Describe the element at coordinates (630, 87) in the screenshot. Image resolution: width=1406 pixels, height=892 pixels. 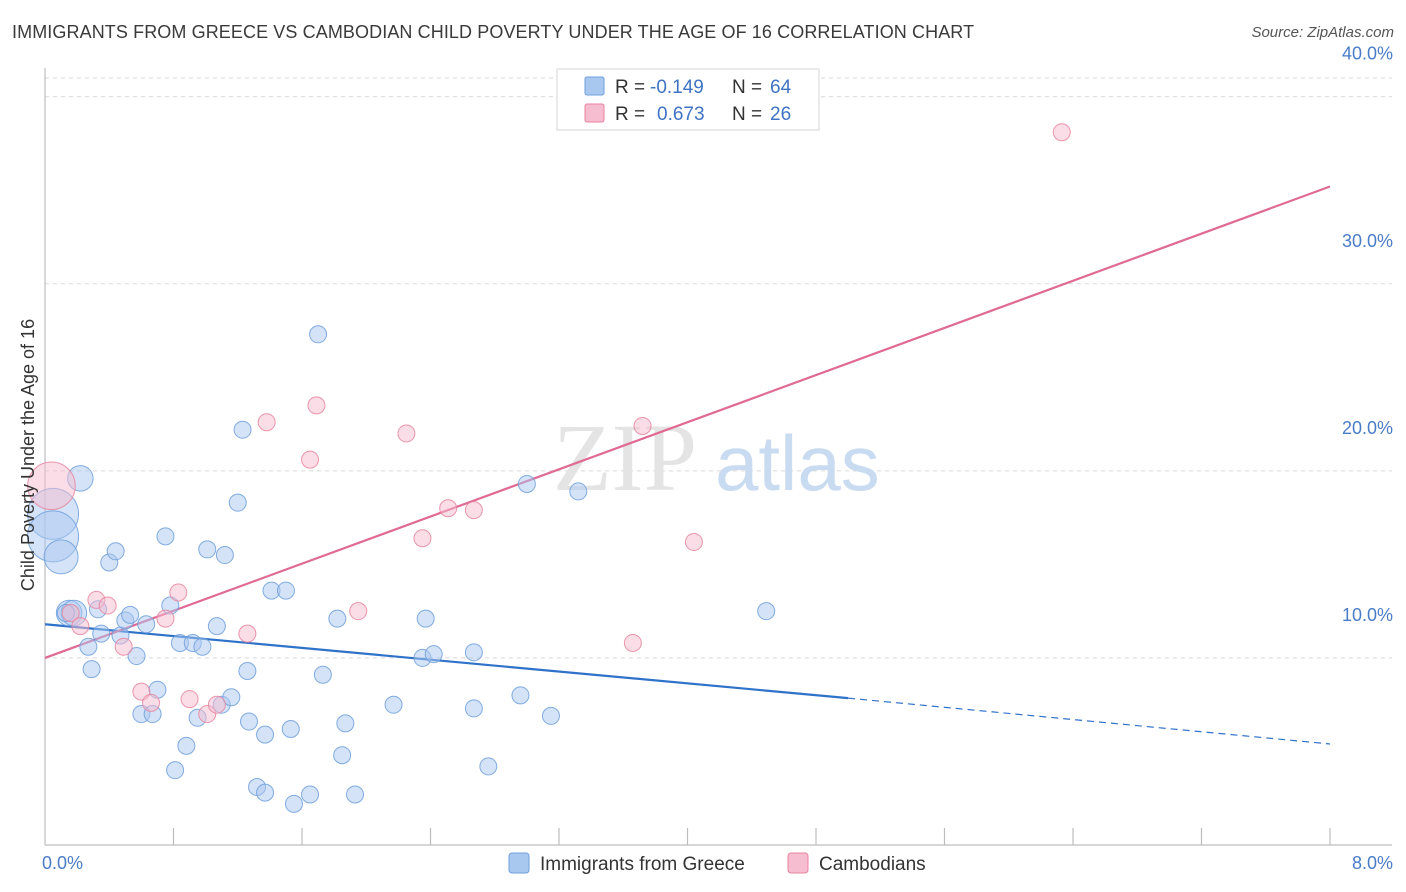
I see `legend-r-label-1: R =` at that location.